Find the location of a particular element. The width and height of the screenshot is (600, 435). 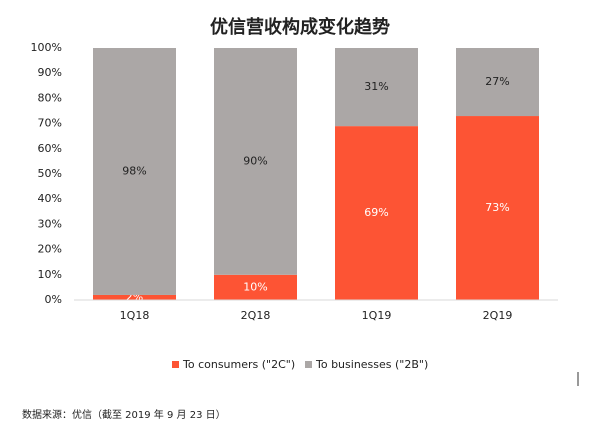

y-tick-label: 30% is located at coordinates (50, 223).